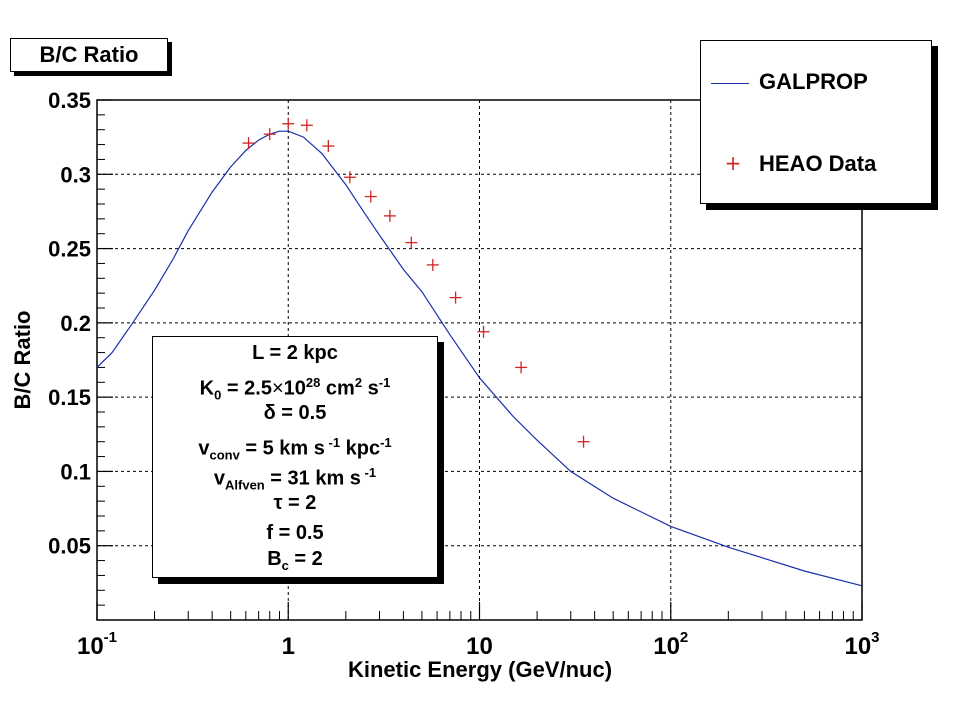  What do you see at coordinates (295, 533) in the screenshot?
I see `param-f: f = 0.5` at bounding box center [295, 533].